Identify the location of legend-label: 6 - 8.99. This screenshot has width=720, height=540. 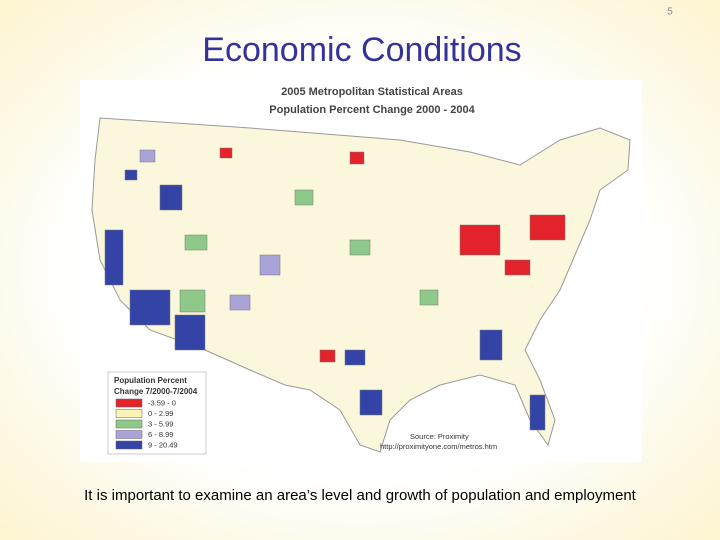
(160, 434).